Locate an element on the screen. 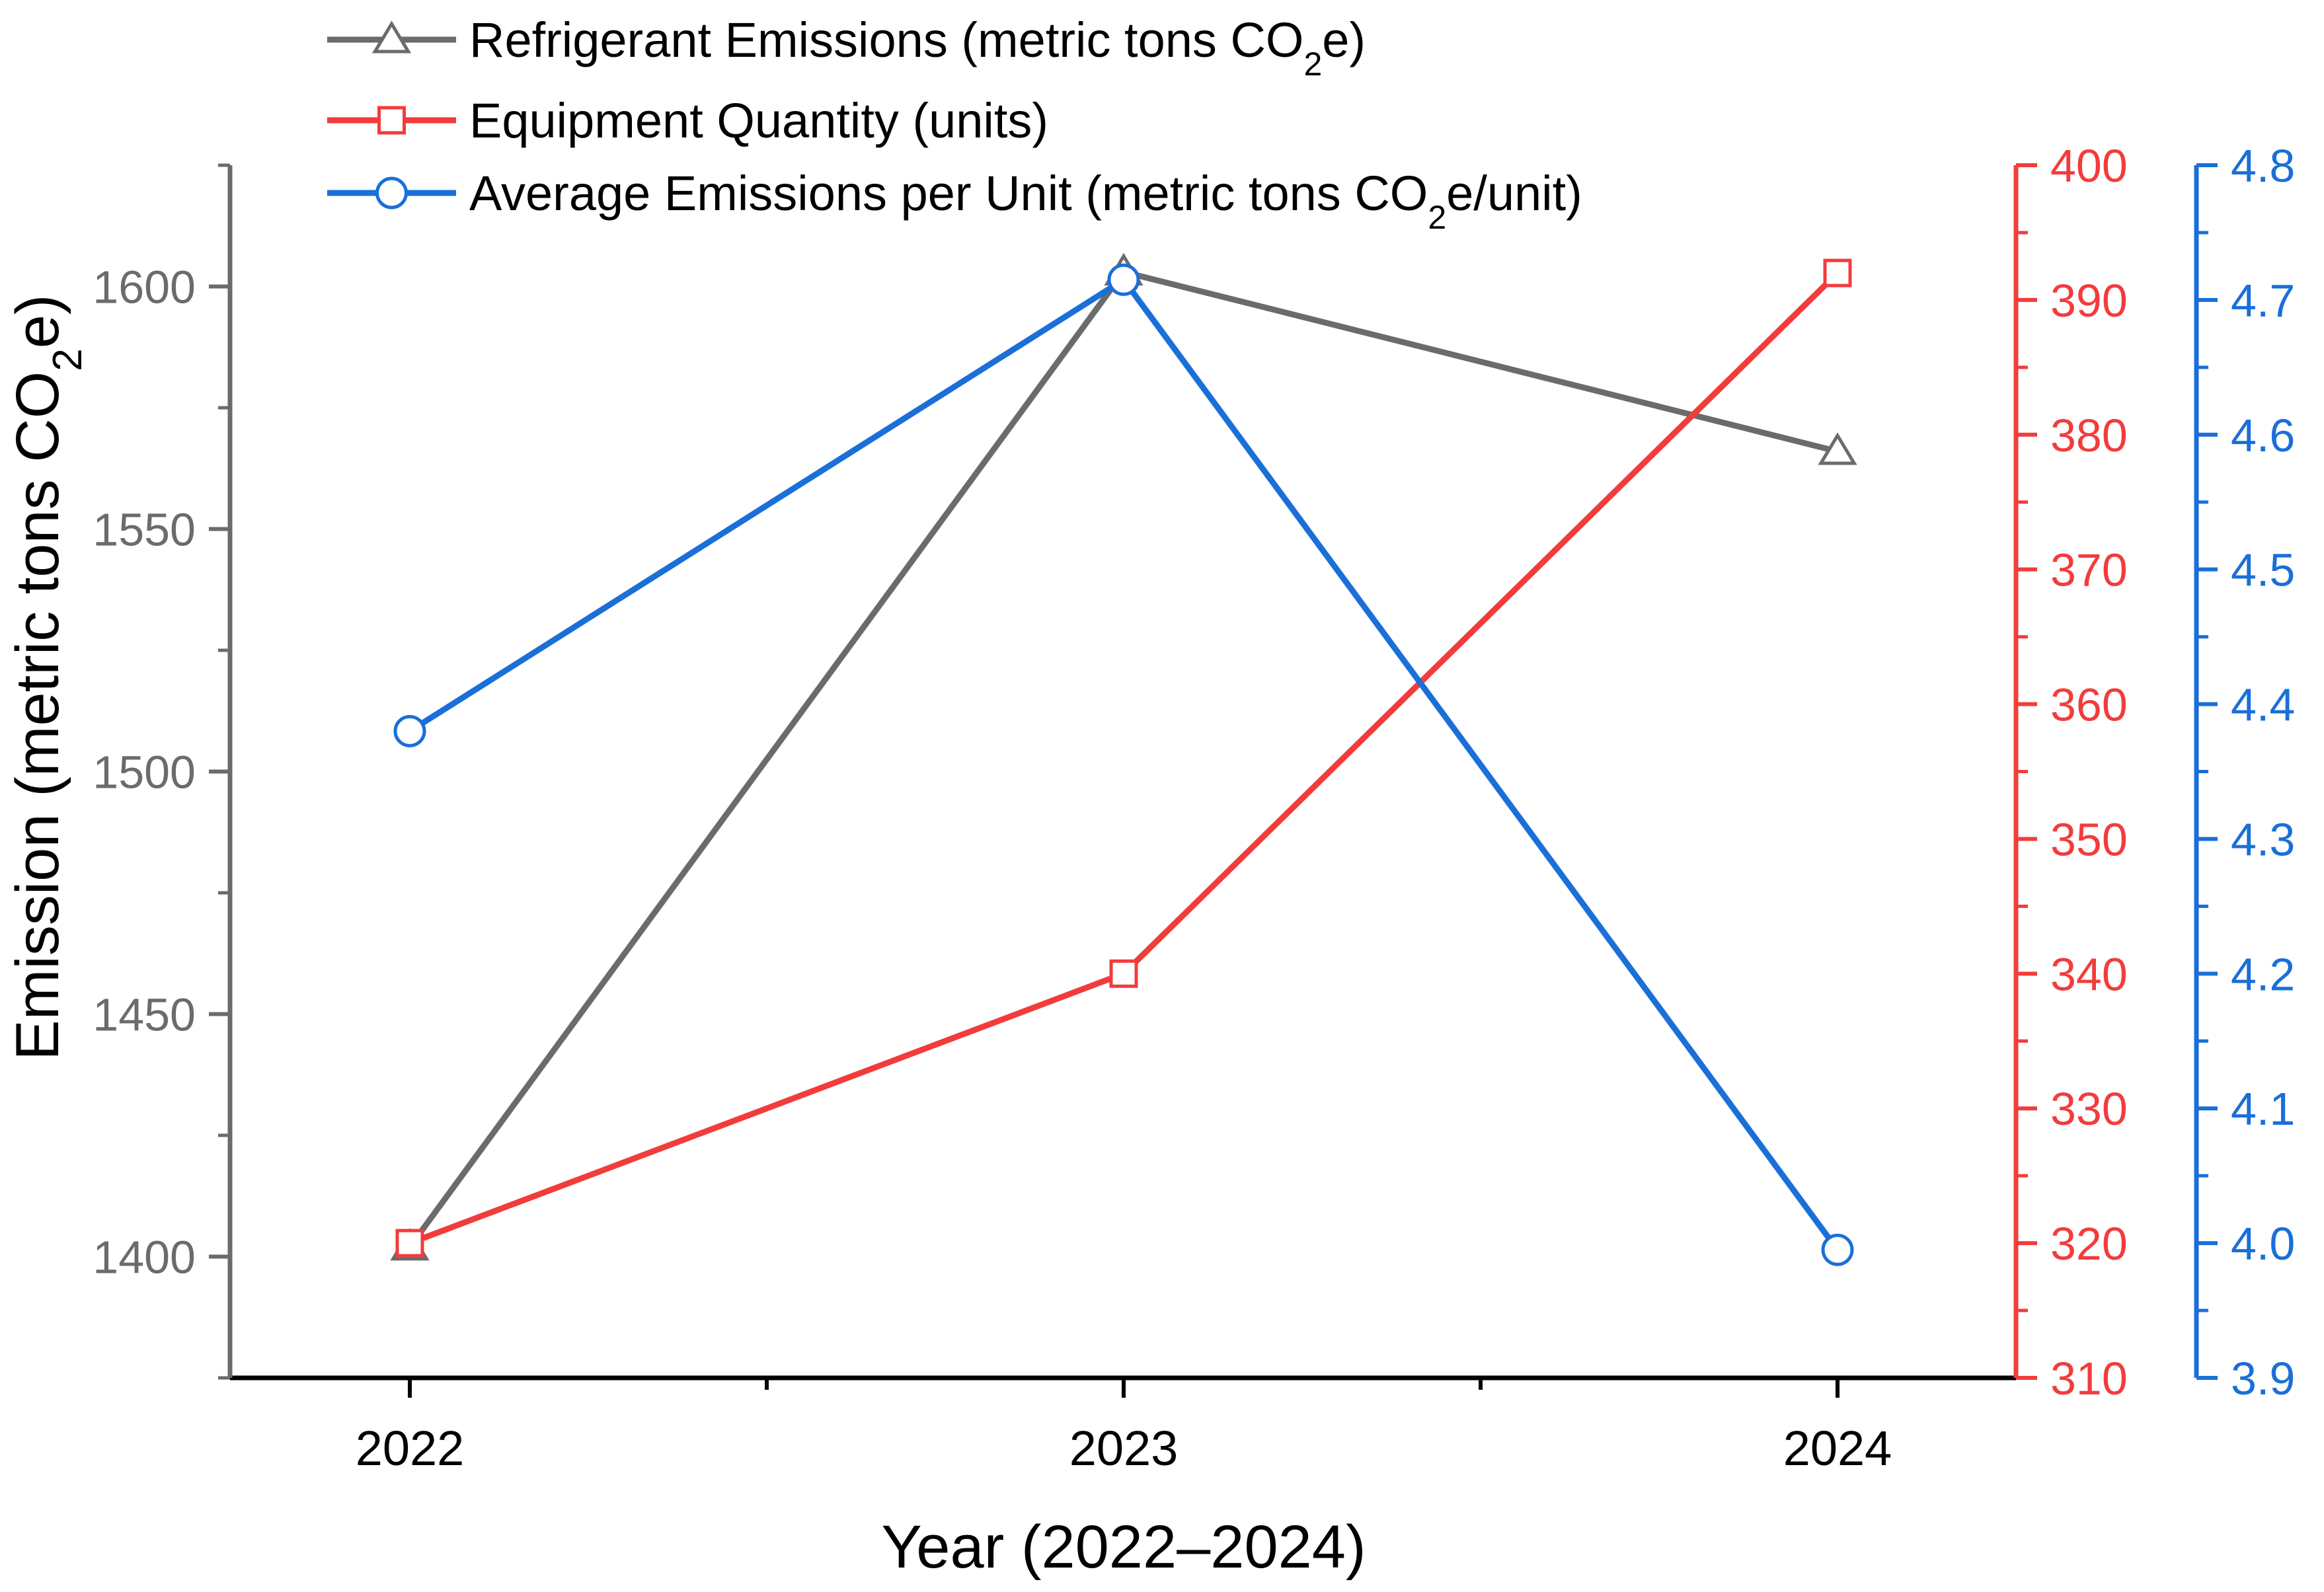  right-y-axis-average-tick-label: 4.1 is located at coordinates (2263, 1109).